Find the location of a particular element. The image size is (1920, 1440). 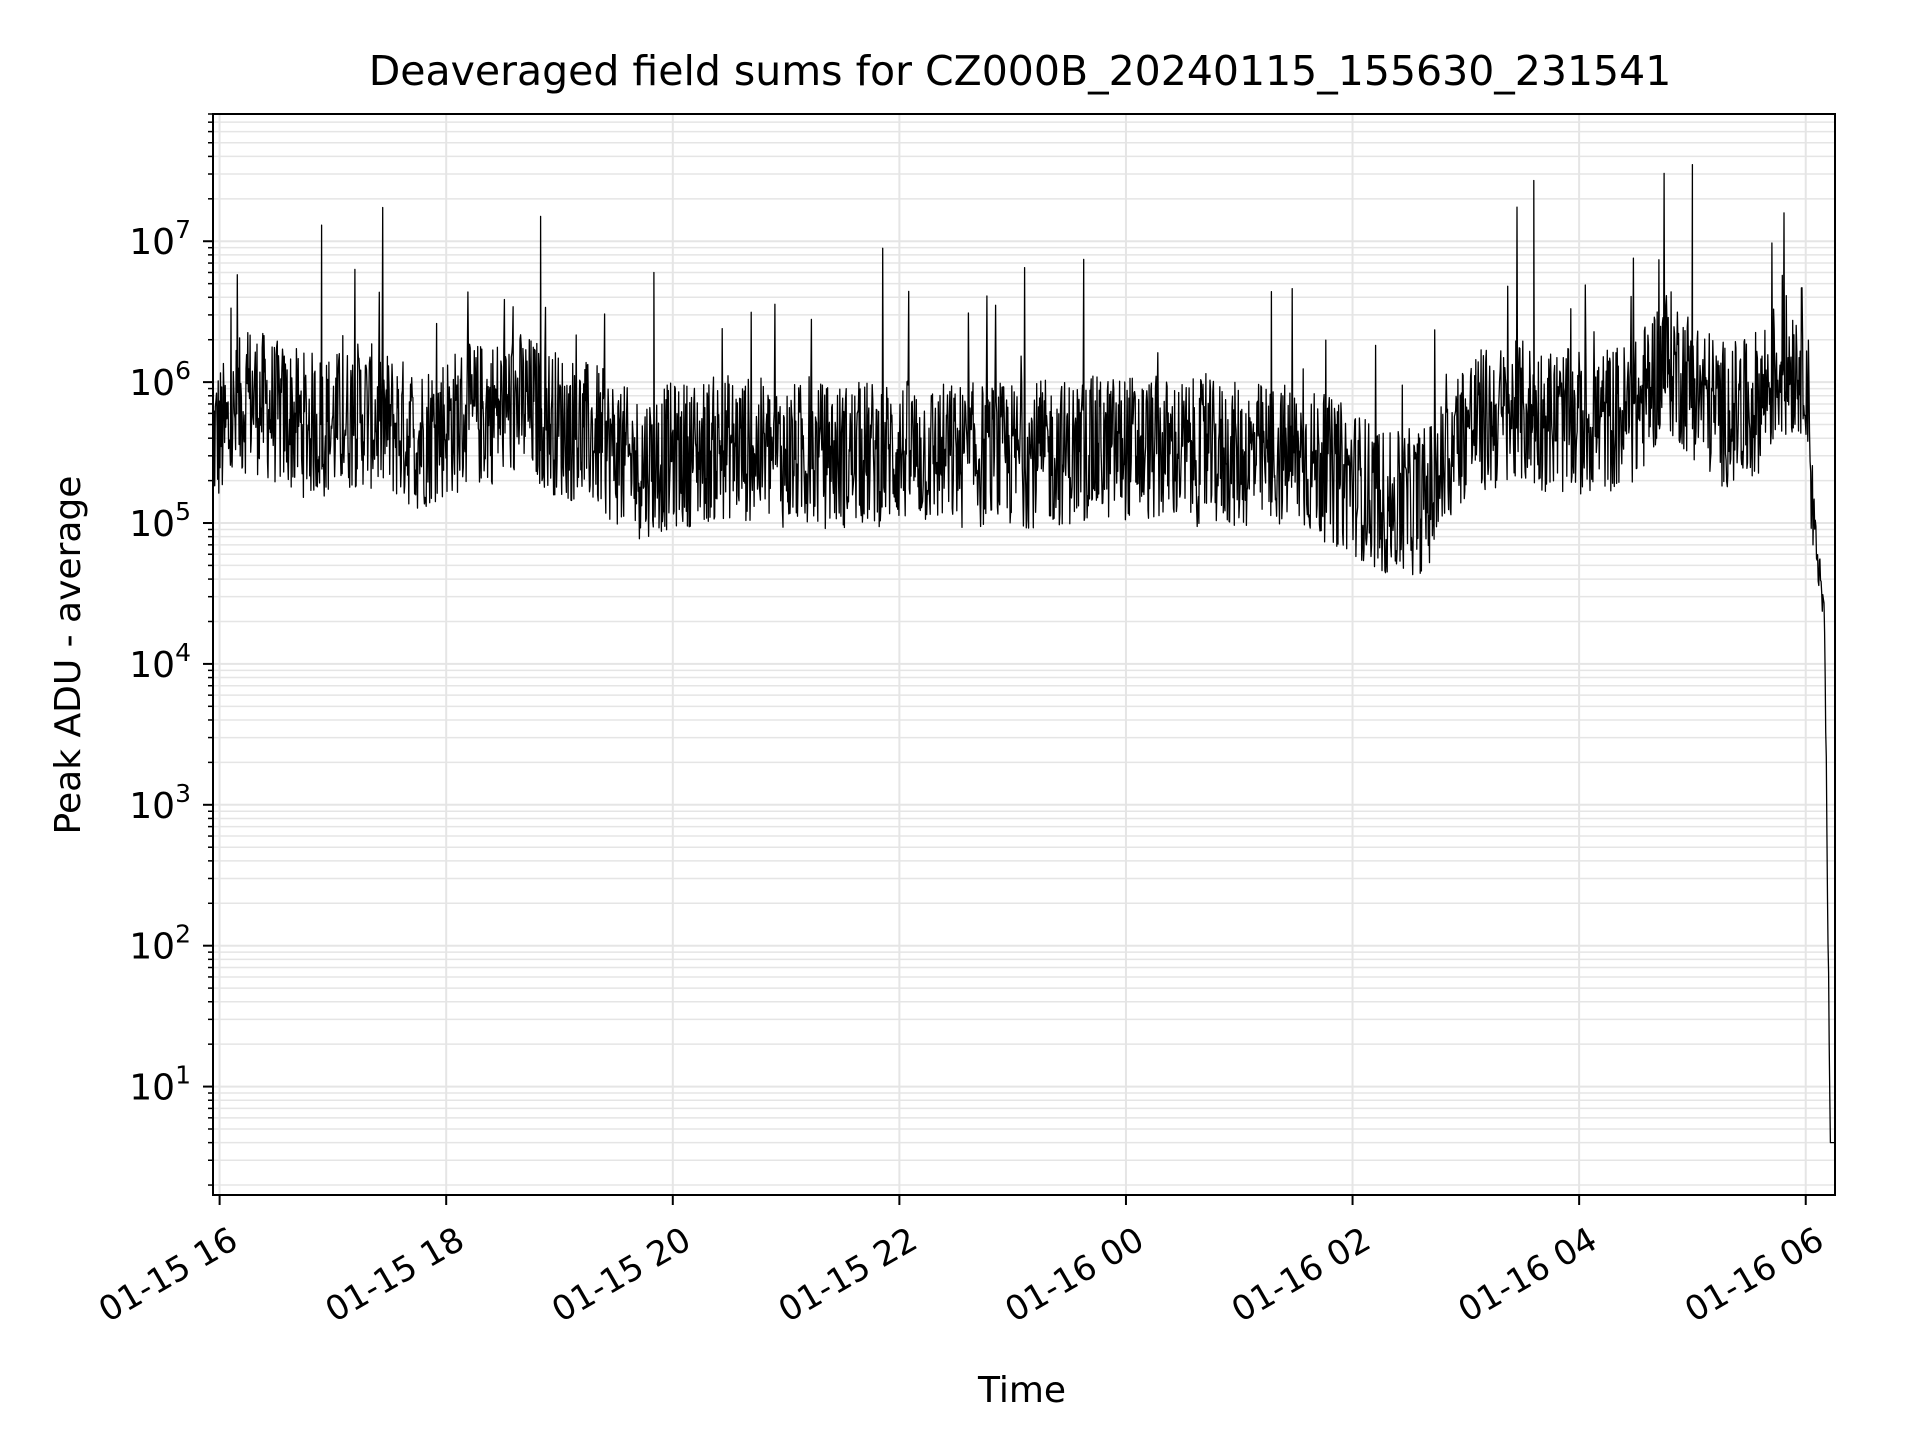

y-tick-label: 10⁴ is located at coordinates (160, 662).